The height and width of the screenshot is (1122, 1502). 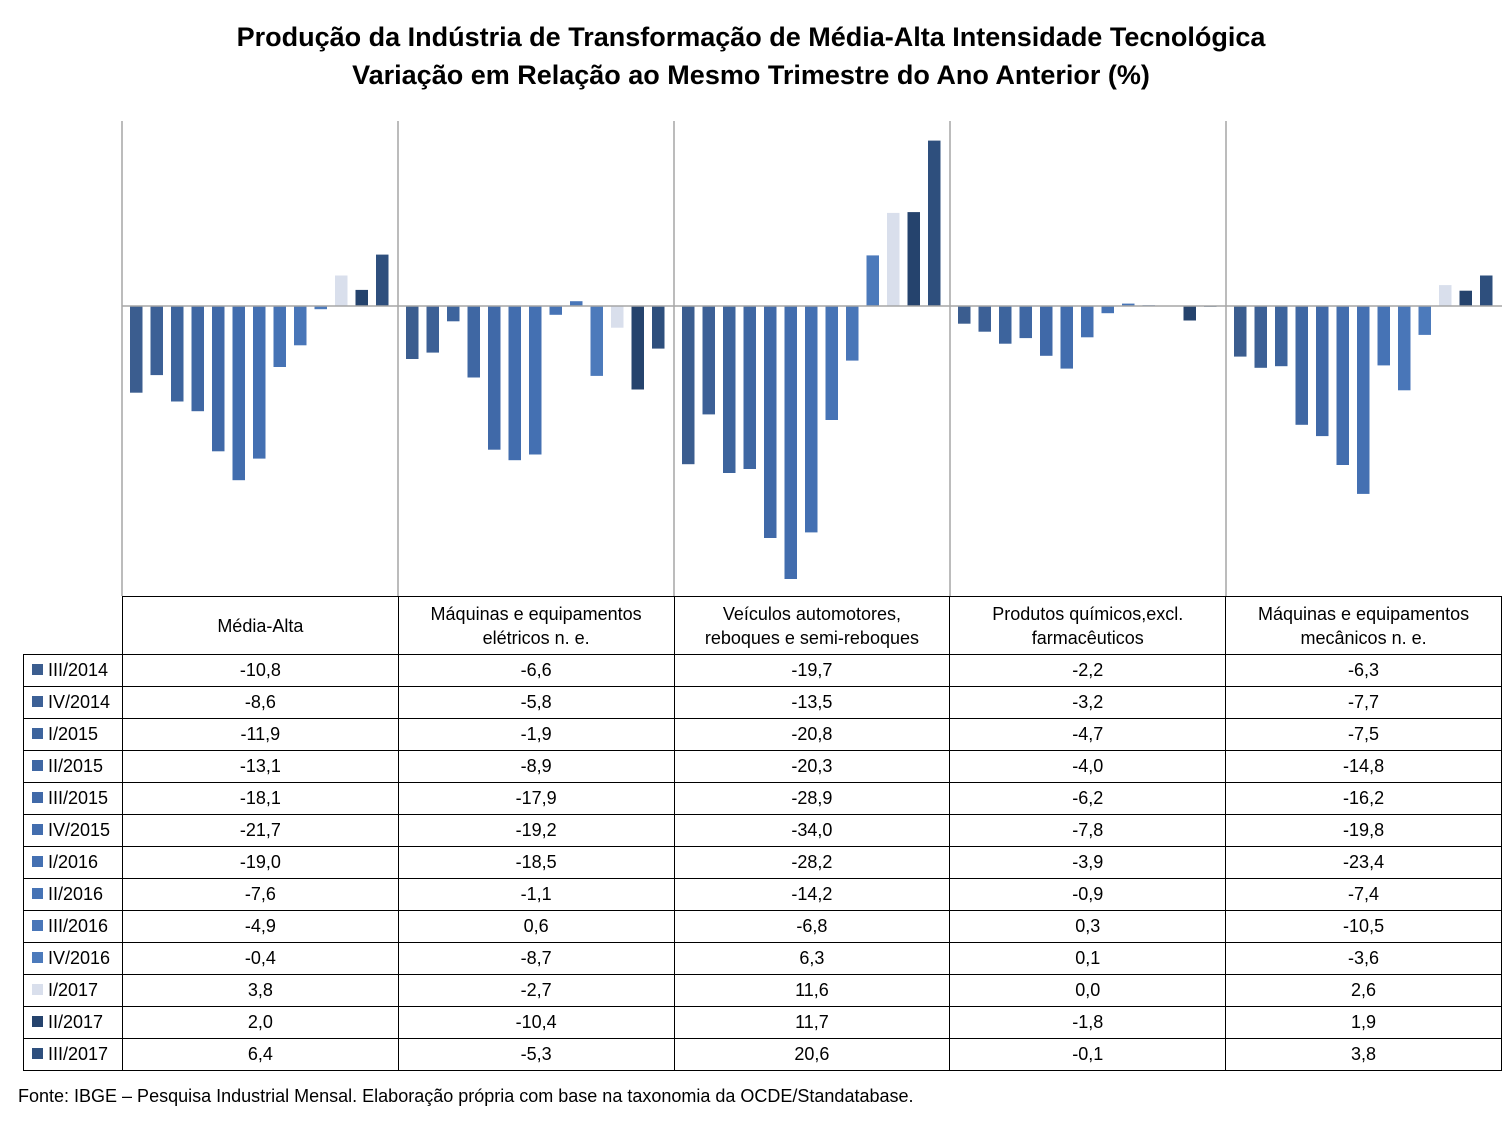 I want to click on table-row: II/2017 2,0 -10,4 11,7 -1,8 1,9, so click(x=762, y=1022).